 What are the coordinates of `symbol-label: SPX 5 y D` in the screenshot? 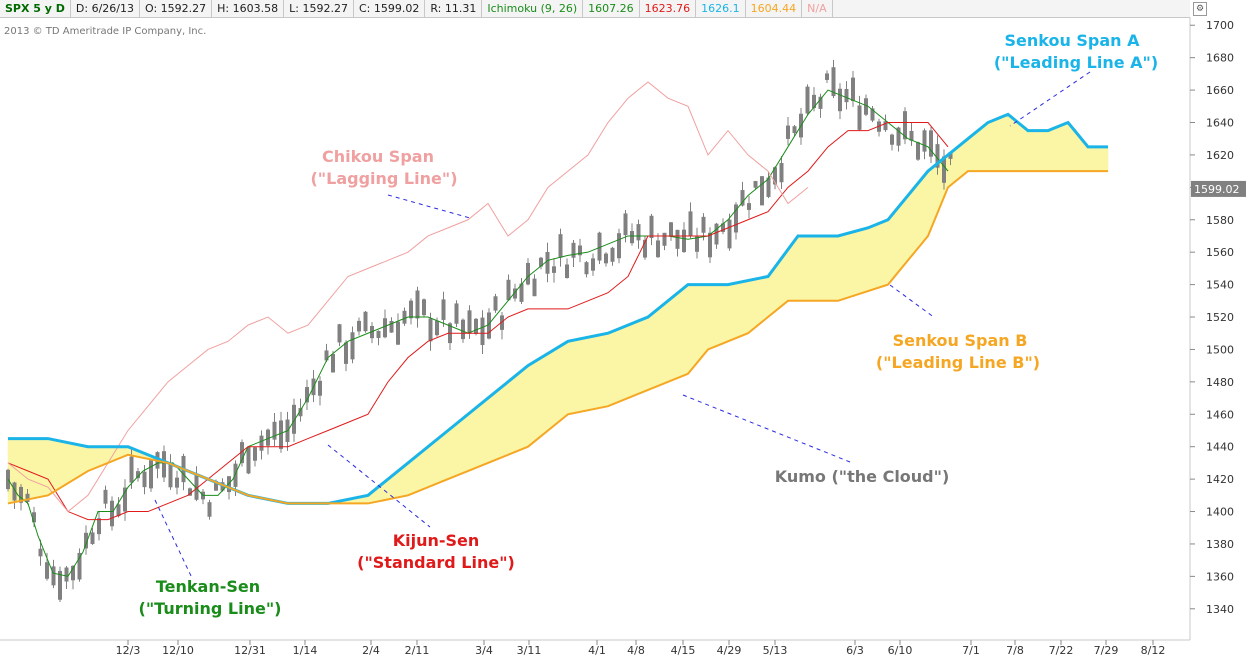 It's located at (35, 8).